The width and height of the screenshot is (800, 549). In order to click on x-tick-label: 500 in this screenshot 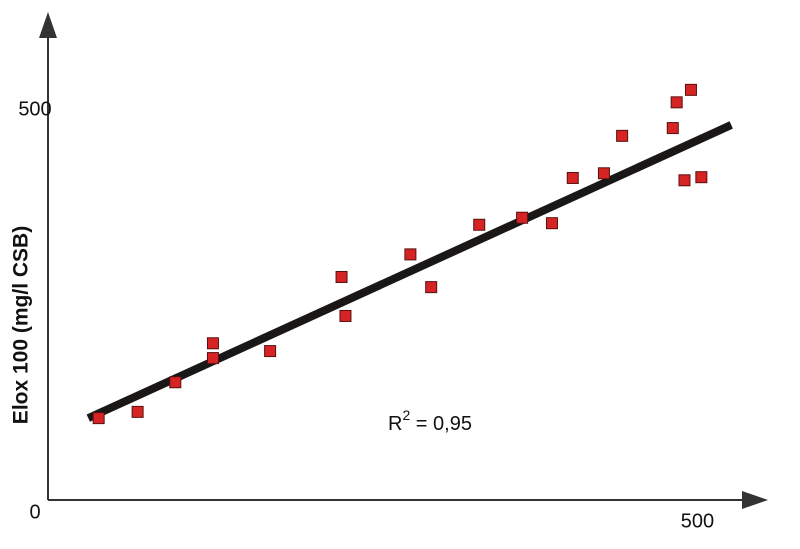, I will do `click(697, 521)`.